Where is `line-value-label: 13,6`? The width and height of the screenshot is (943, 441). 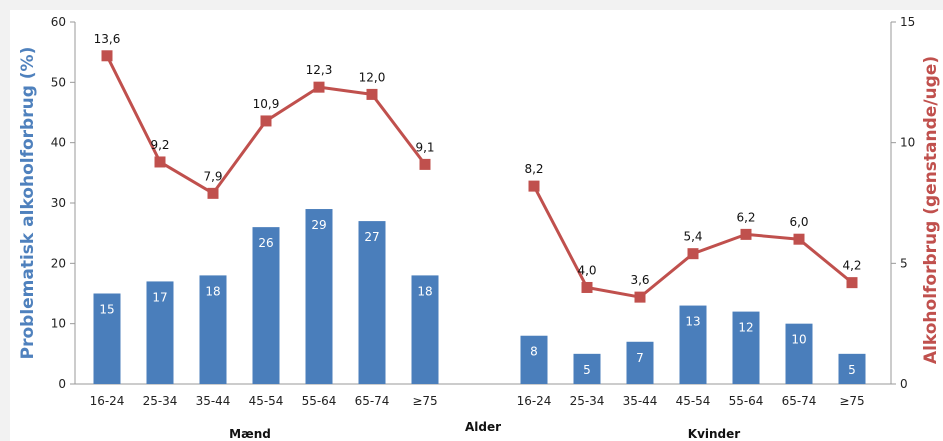
line-value-label: 13,6 is located at coordinates (107, 39).